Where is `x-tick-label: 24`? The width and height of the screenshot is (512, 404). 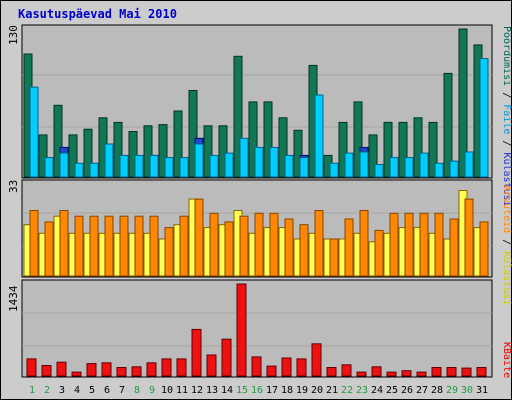
x-tick-label: 24 is located at coordinates (377, 390).